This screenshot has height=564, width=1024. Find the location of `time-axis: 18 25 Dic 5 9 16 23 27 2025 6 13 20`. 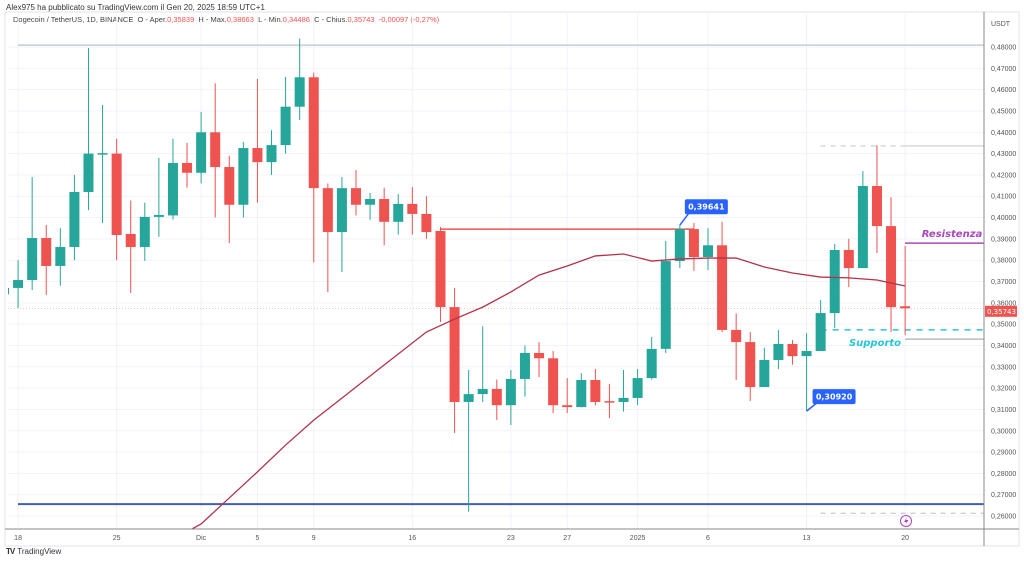

time-axis: 18 25 Dic 5 9 16 23 27 2025 6 13 20 is located at coordinates (461, 538).